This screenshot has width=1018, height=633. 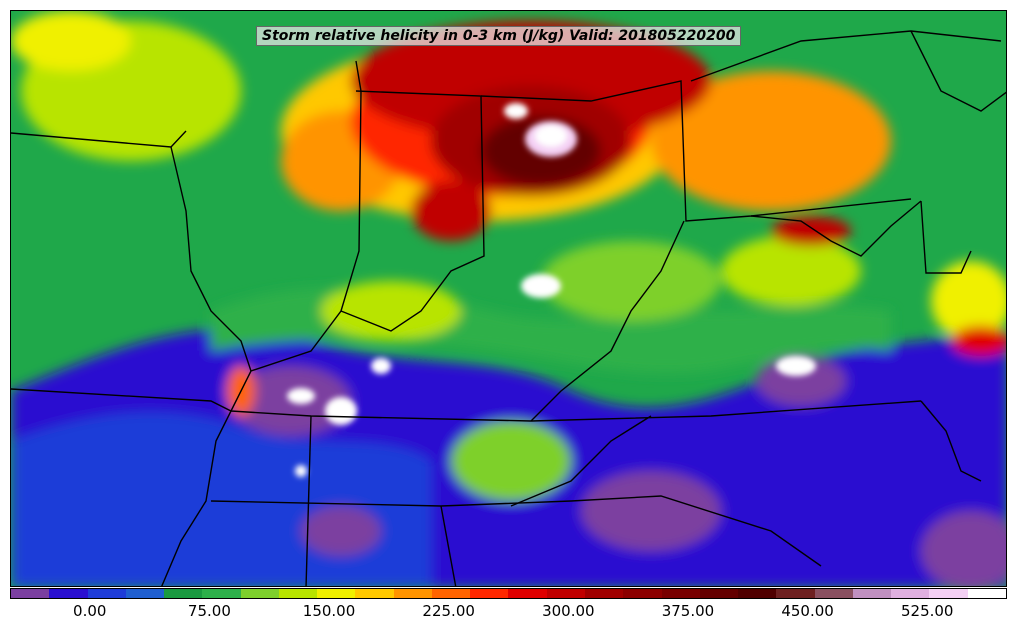 I want to click on colorbar-tick-label: 150.00, so click(x=329, y=611).